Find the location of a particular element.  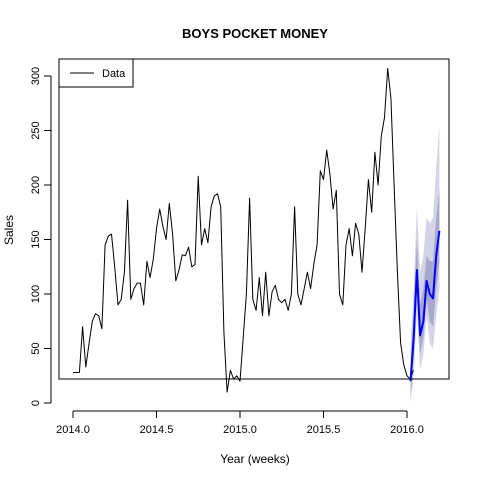

y-tick-label: 0 is located at coordinates (36, 403).